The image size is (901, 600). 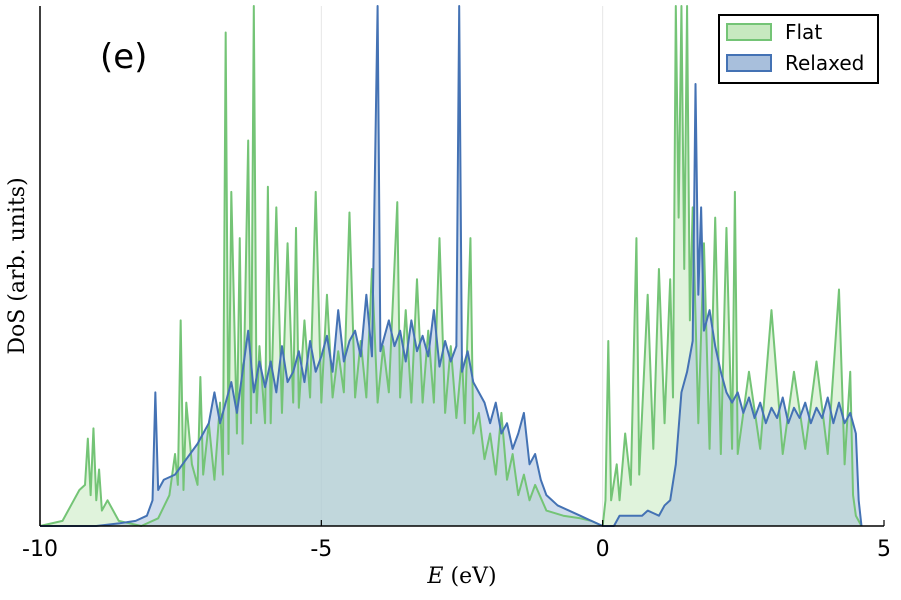 What do you see at coordinates (456, 541) in the screenshot?
I see `x-ticks: -10 -5 0 5` at bounding box center [456, 541].